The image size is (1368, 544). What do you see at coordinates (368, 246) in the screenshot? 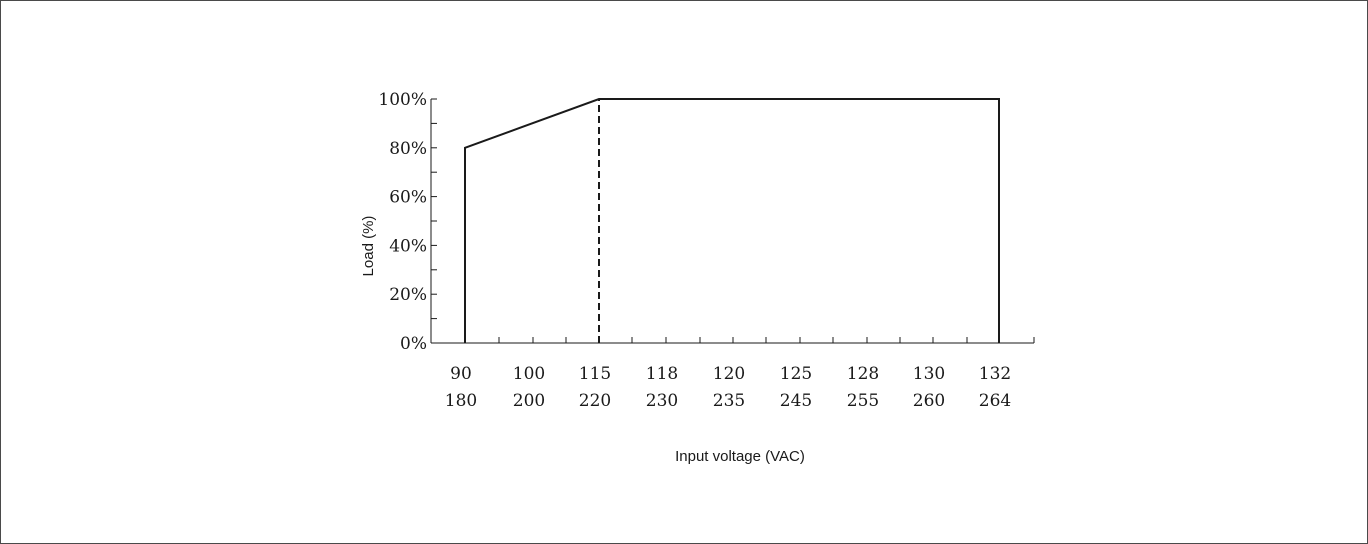
I see `y-axis-label: Load (%)` at bounding box center [368, 246].